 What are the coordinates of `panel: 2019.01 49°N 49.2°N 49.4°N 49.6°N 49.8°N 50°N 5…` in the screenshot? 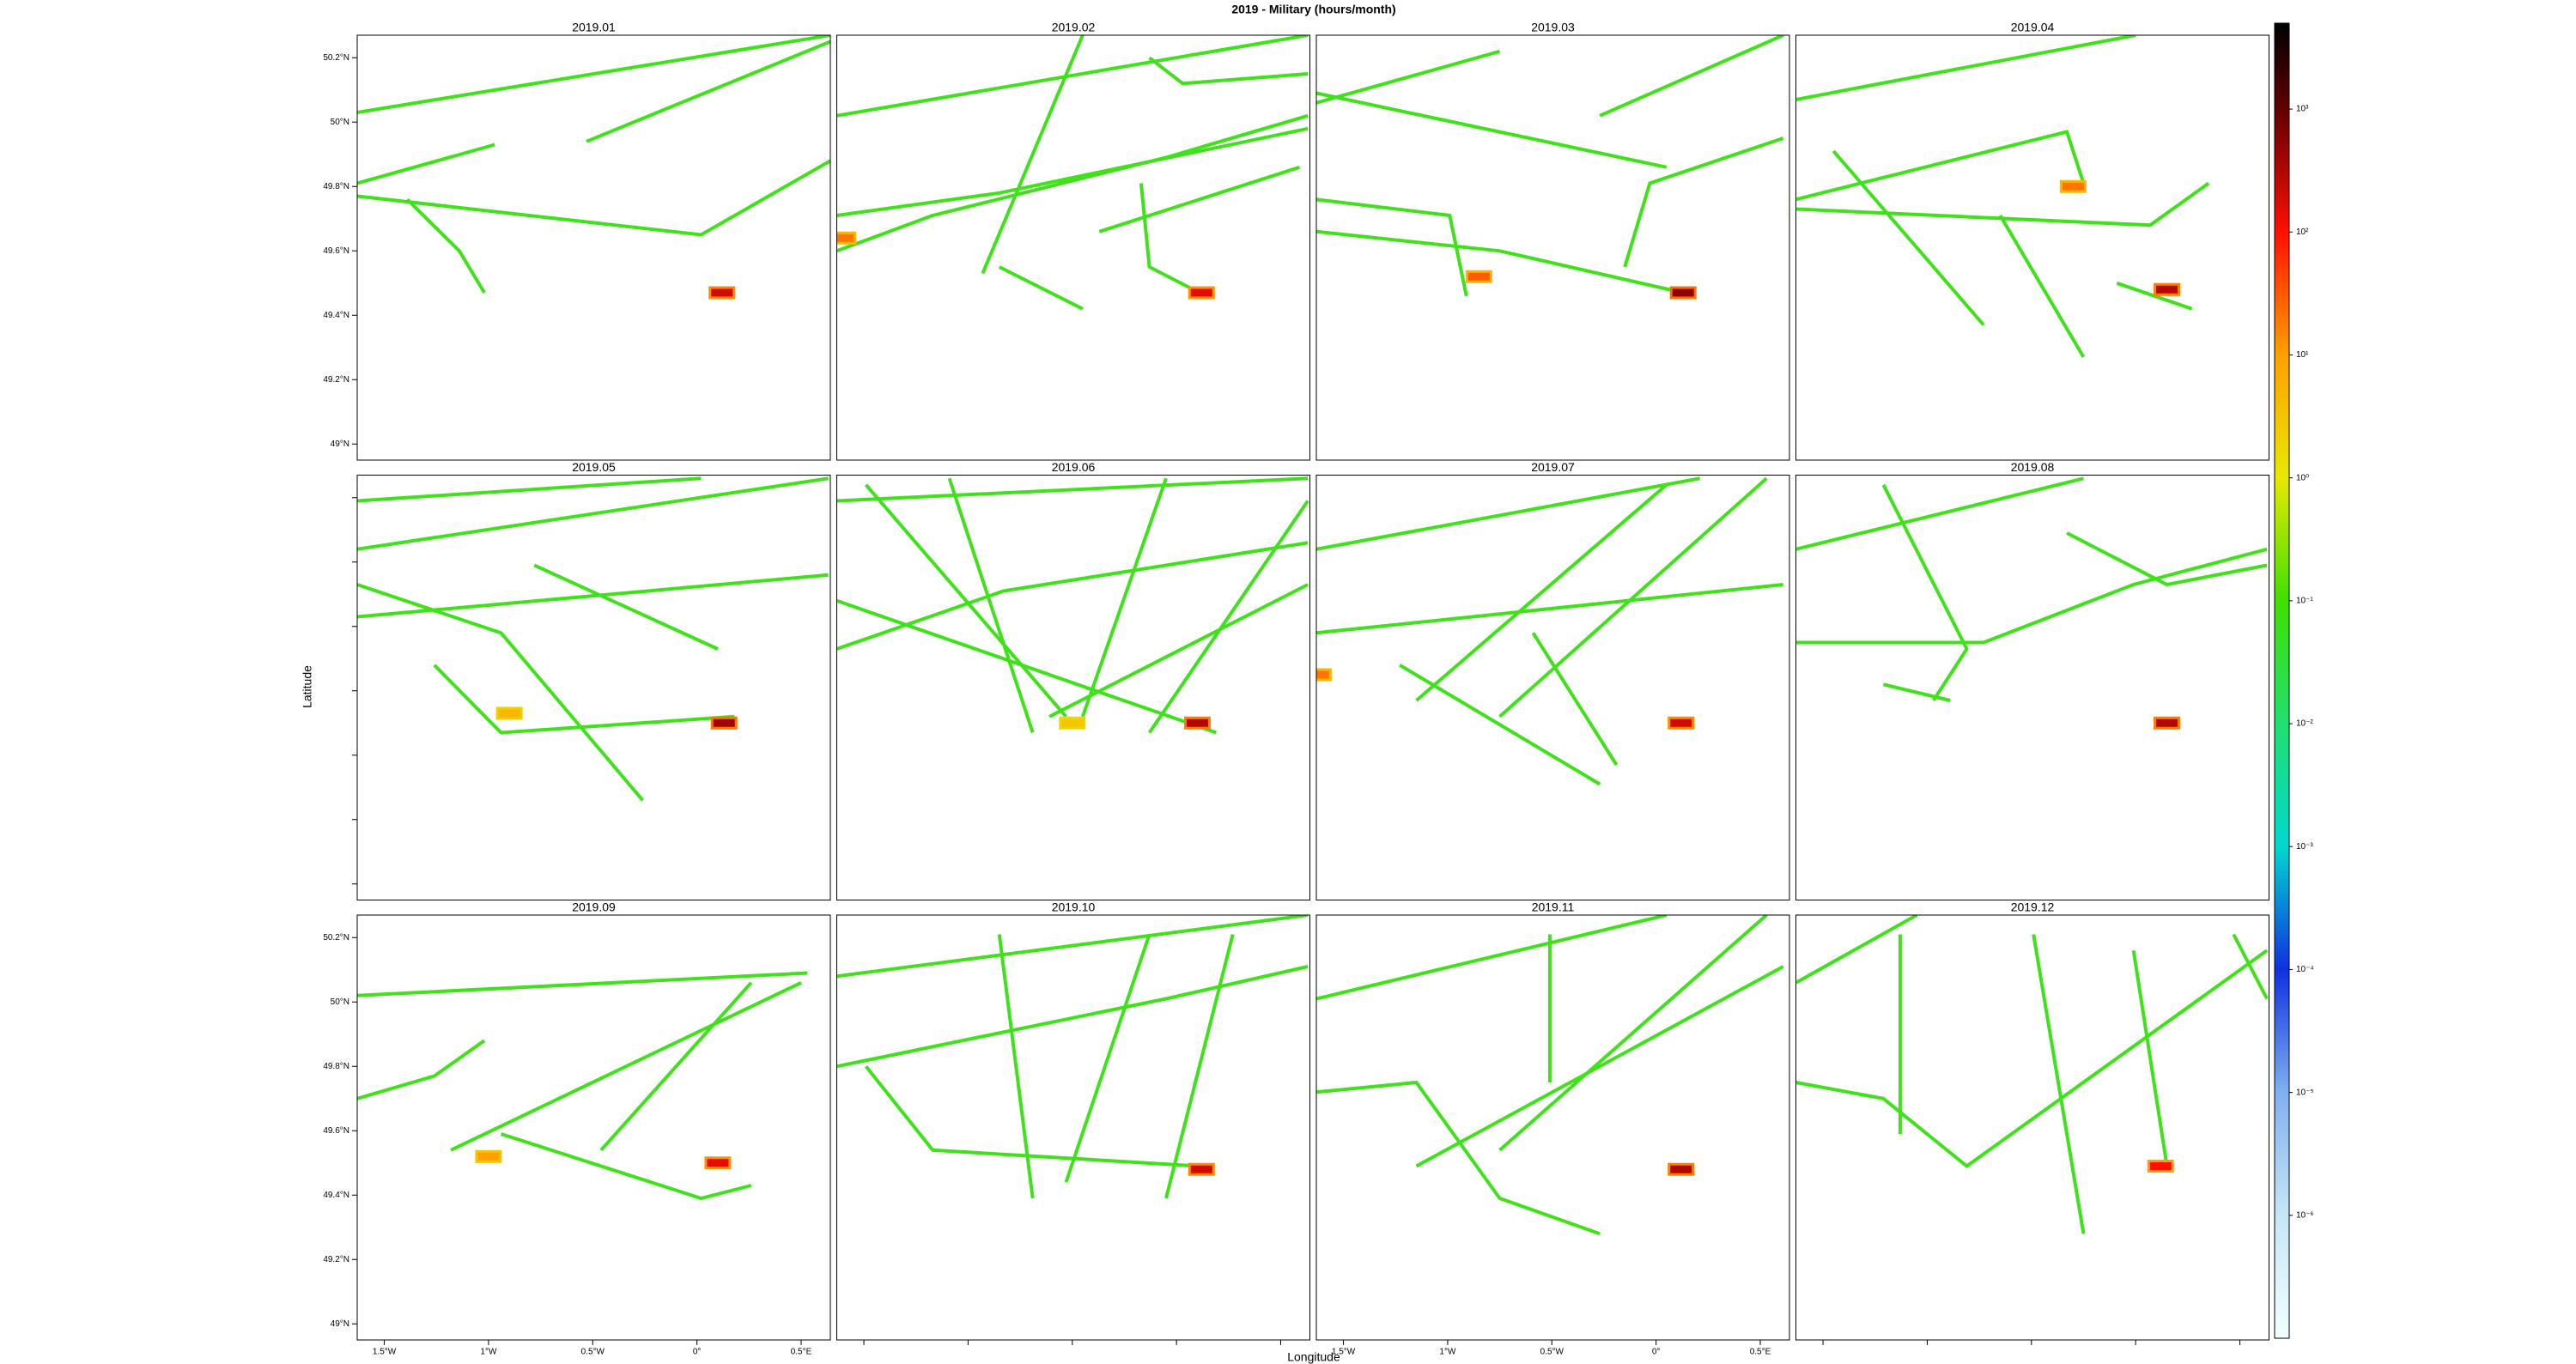 It's located at (577, 241).